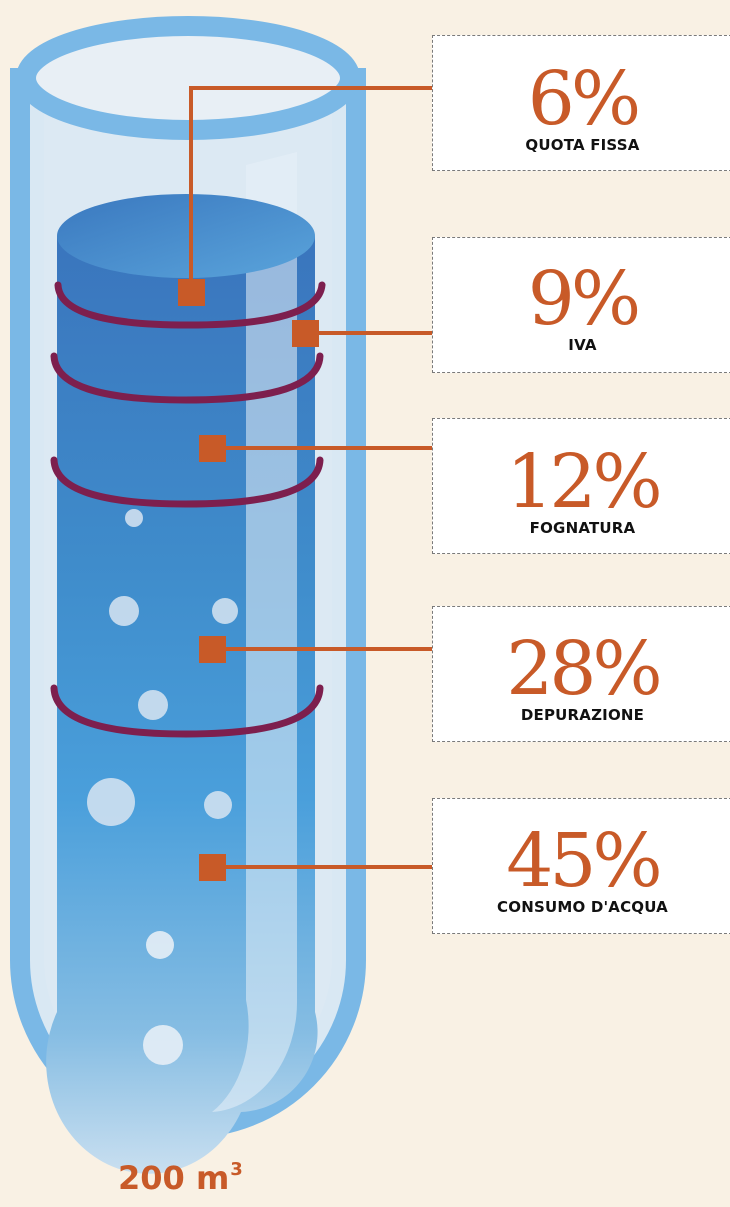  Describe the element at coordinates (582, 528) in the screenshot. I see `category-label: FOGNATURA` at that location.